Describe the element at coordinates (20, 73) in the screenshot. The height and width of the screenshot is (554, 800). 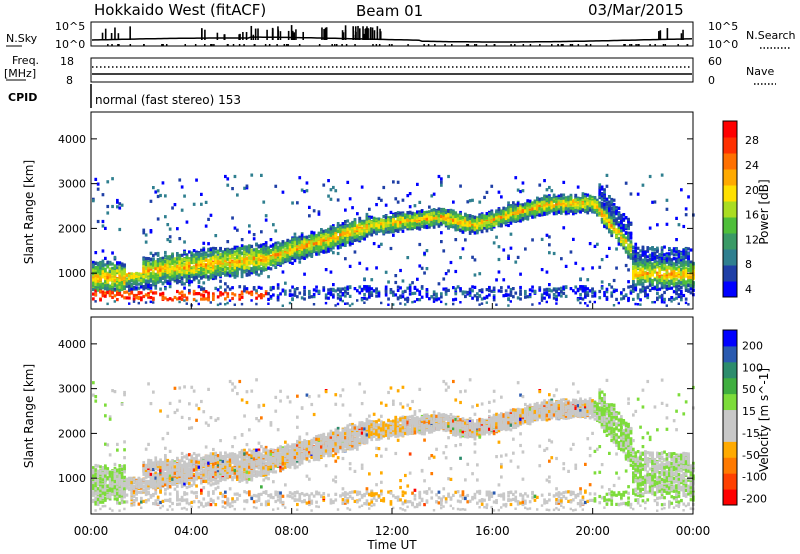
I see `freq-unit-label: [MHz]` at that location.